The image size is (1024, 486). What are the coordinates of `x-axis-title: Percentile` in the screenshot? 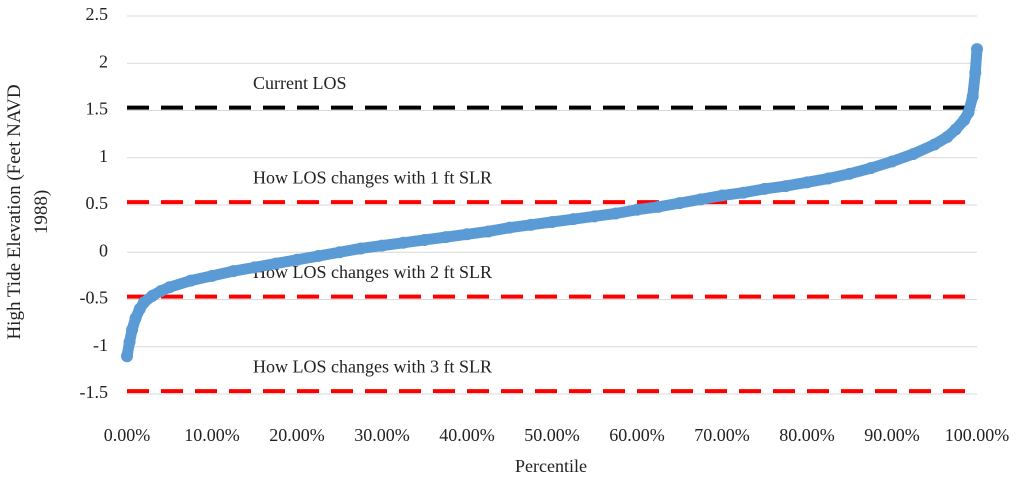 It's located at (551, 466).